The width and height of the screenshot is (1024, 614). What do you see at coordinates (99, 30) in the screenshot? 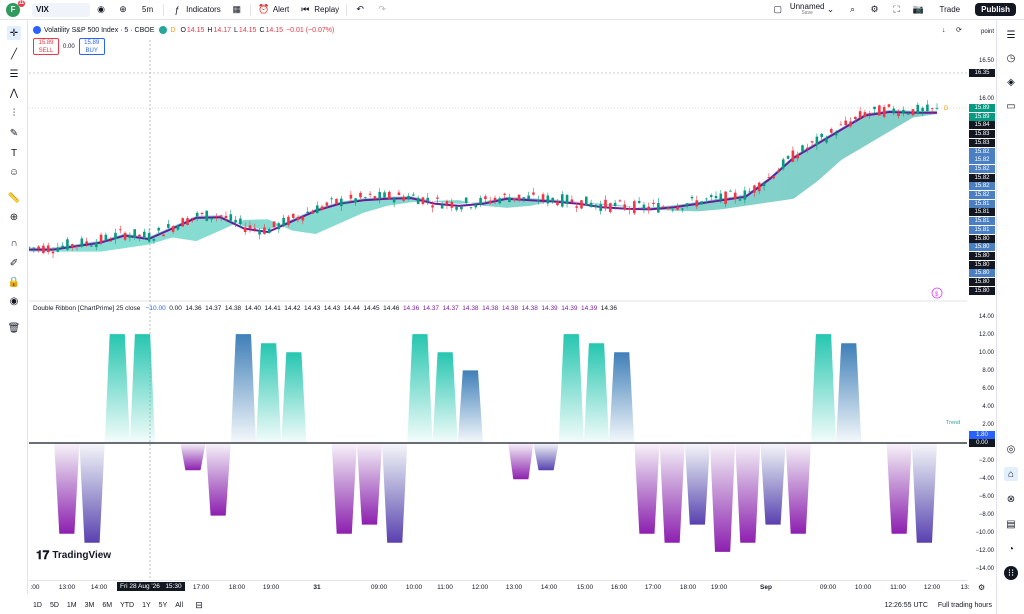
I see `symbol-title: Volatility S&P 500 Index · 5 · CBOE` at bounding box center [99, 30].